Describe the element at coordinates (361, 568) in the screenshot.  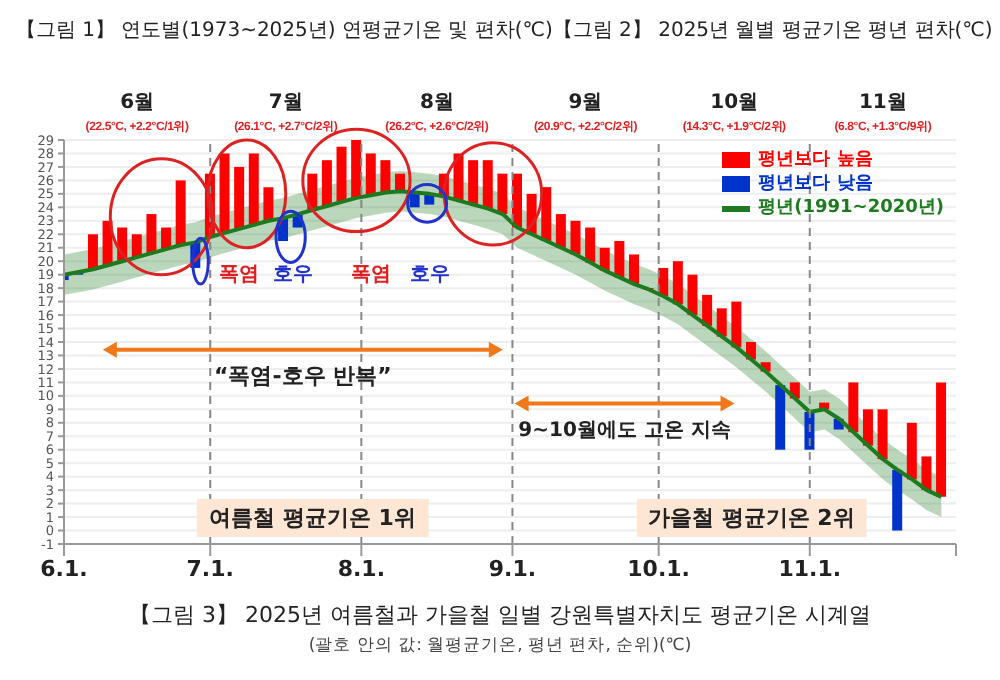
I see `x-tick-label: 8.1.` at that location.